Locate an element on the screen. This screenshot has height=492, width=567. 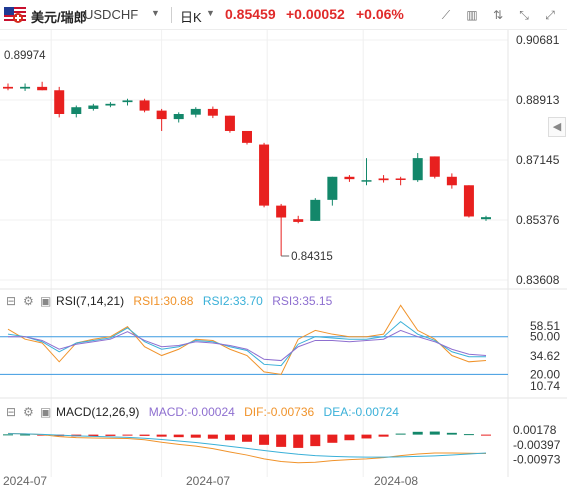
rsi1-value: RSI1:30.88 is located at coordinates (163, 301).